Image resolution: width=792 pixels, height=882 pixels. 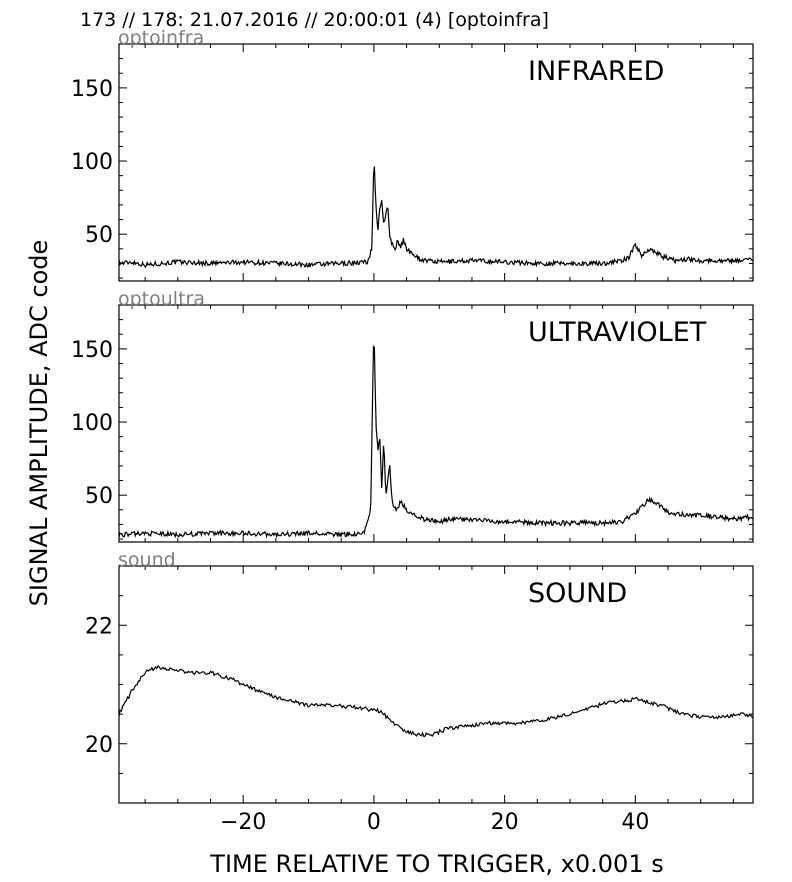 I want to click on panel-tag: optoultra, so click(x=161, y=299).